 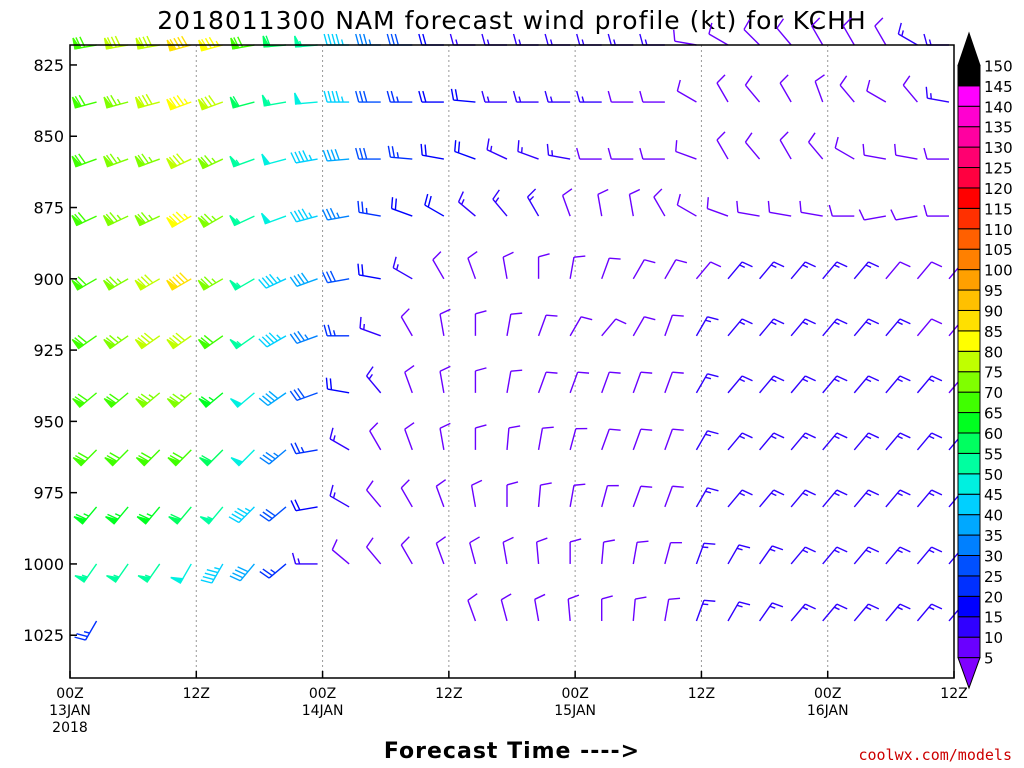 I want to click on colorbar-label: 25, so click(x=993, y=577).